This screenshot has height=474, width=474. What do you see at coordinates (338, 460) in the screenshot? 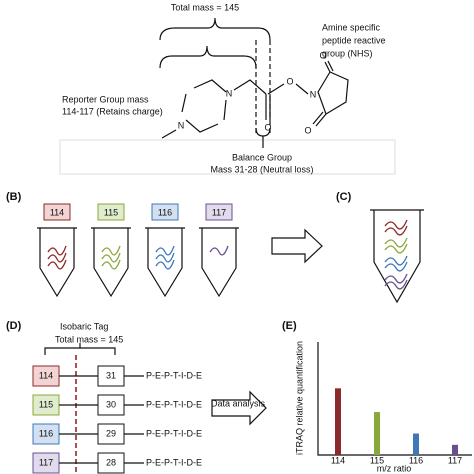
I see `x-tick-label: 114` at bounding box center [338, 460].